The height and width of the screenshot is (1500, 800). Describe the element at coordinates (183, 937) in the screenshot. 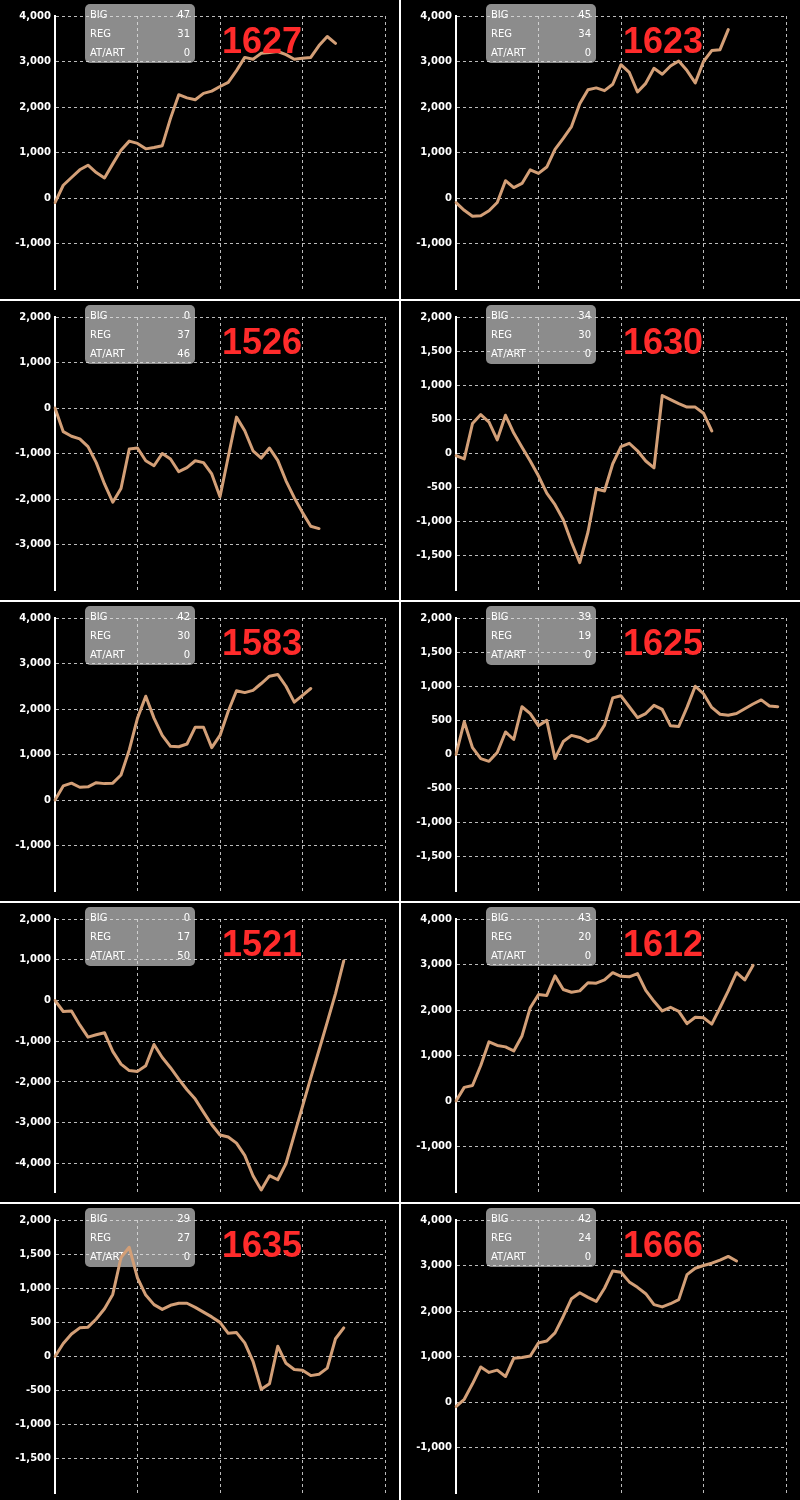

I see `annotation: 17` at that location.